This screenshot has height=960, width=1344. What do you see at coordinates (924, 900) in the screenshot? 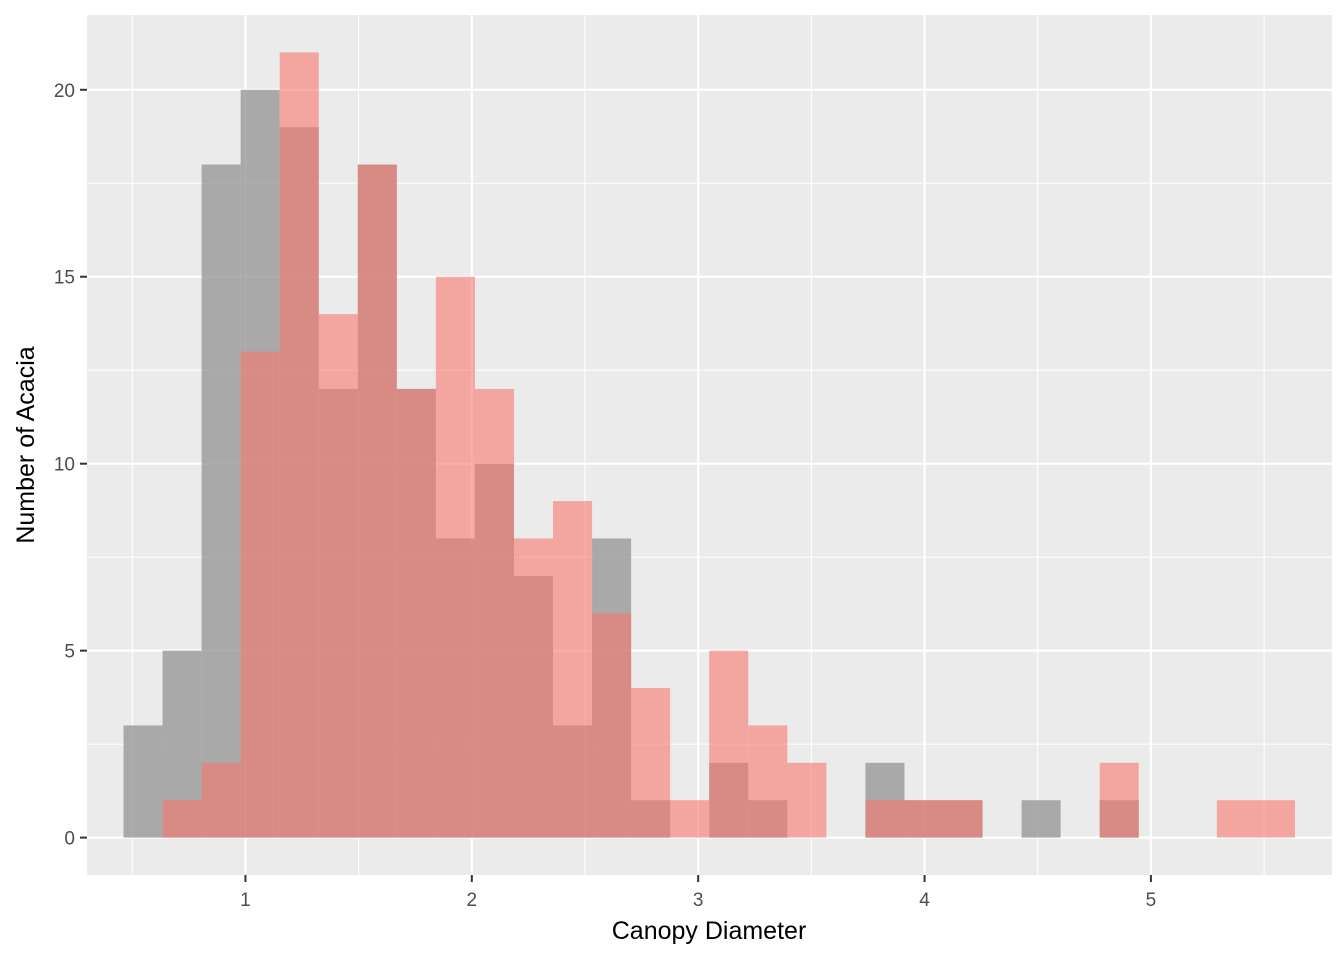
I see `x-tick-label: 4` at bounding box center [924, 900].